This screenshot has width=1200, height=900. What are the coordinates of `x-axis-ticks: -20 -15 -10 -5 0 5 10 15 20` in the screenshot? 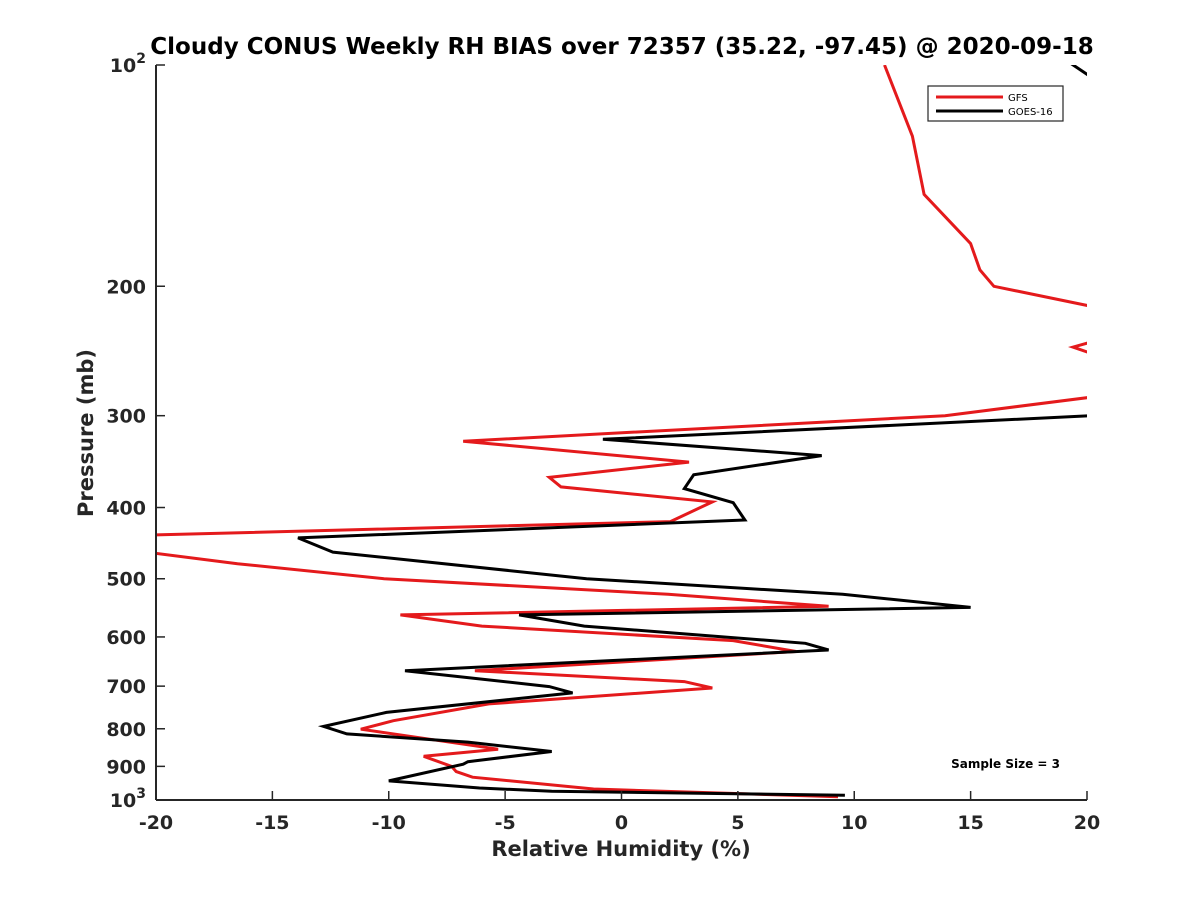 It's located at (619, 812).